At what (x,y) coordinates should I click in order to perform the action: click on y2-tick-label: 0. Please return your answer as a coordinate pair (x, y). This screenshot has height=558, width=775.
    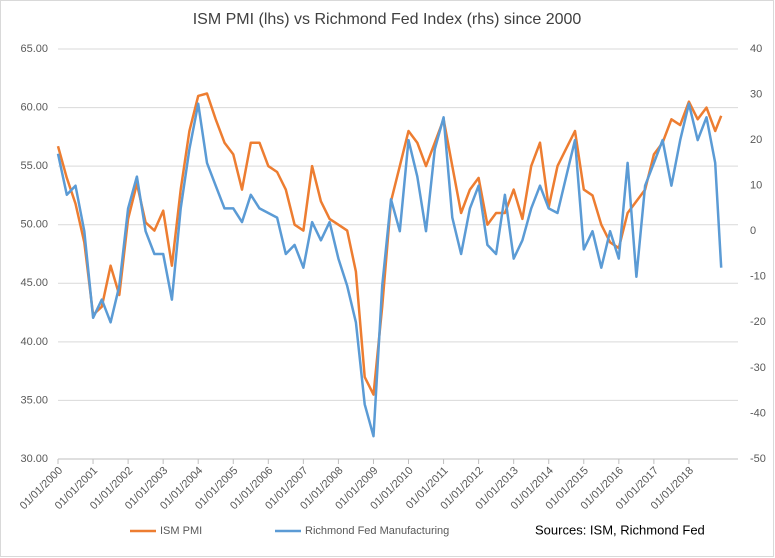
    Looking at the image, I should click on (753, 231).